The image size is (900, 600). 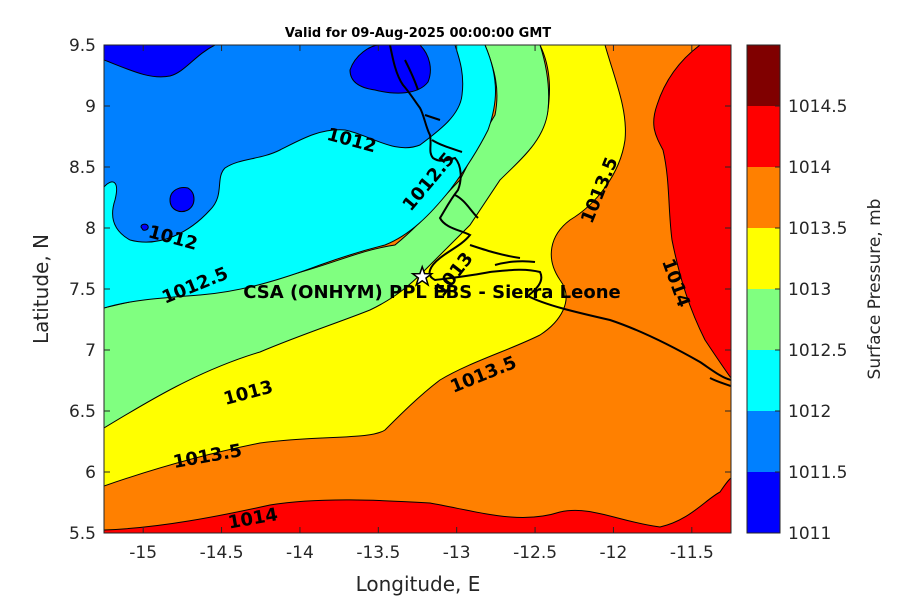 I want to click on x-tick-label: -14.5, so click(x=222, y=553).